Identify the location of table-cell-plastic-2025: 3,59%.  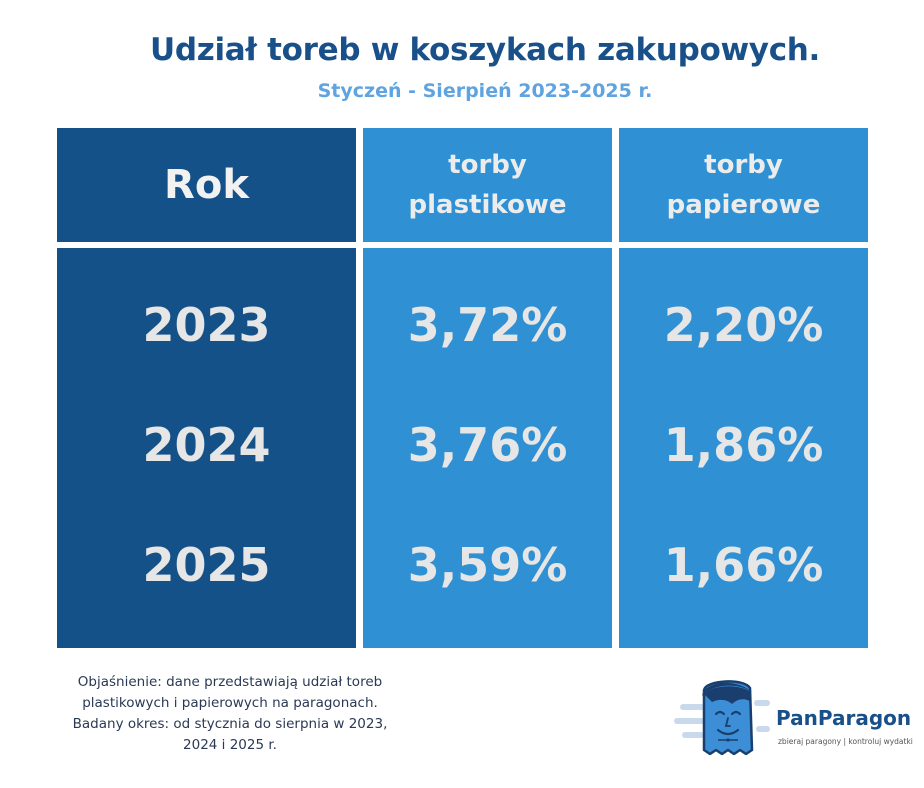
(487, 565).